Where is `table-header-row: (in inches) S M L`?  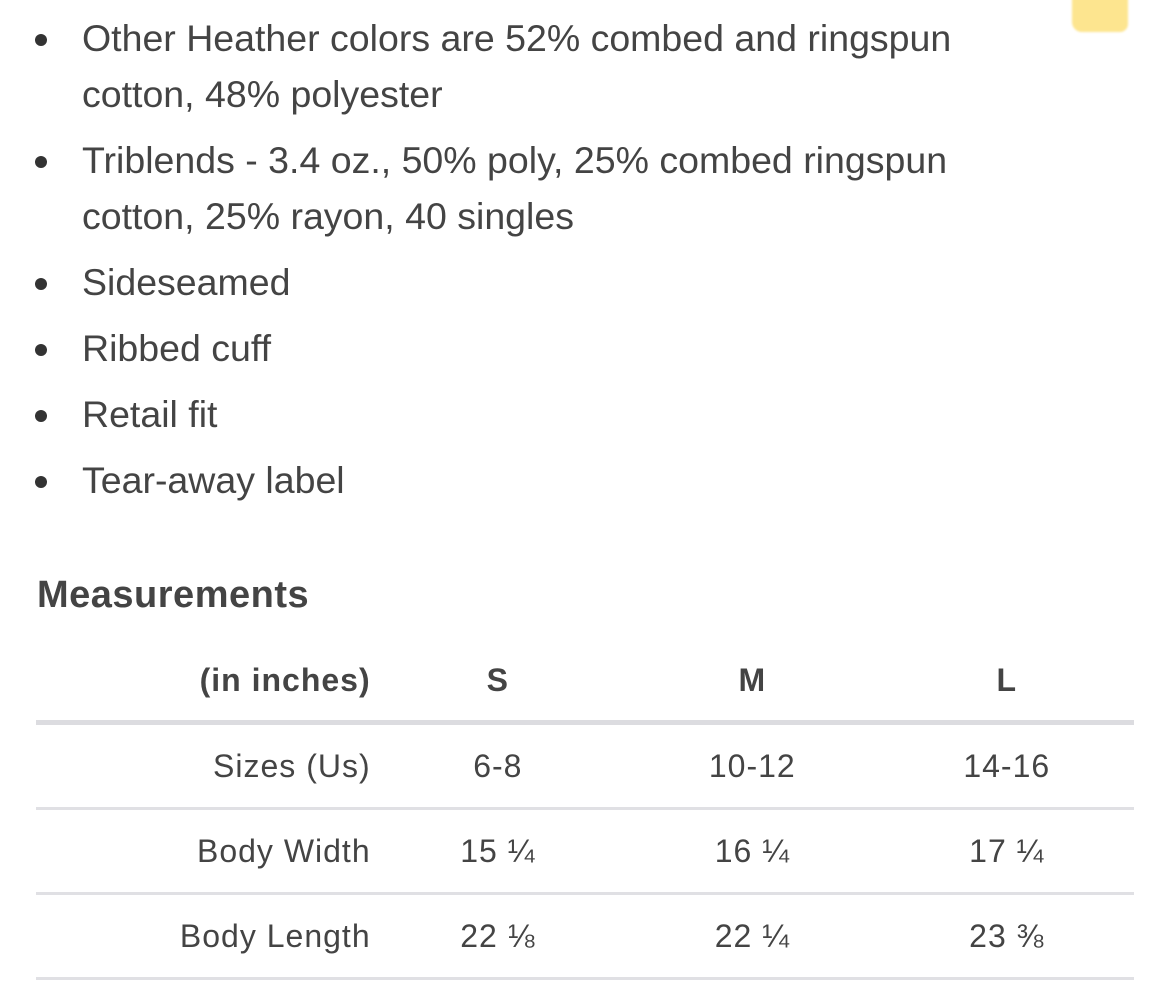 table-header-row: (in inches) S M L is located at coordinates (585, 682).